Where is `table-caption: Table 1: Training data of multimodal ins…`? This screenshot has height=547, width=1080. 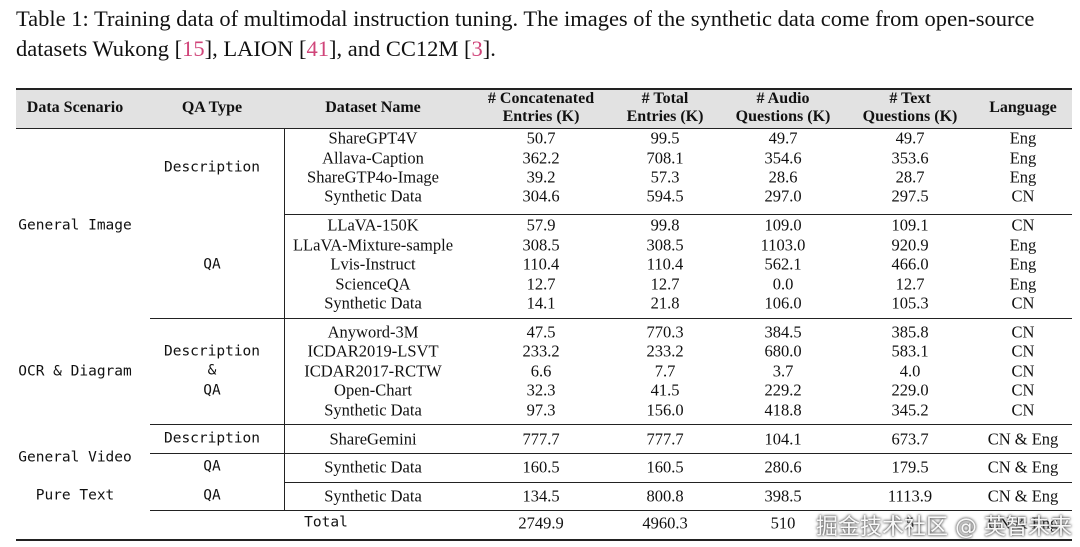 table-caption: Table 1: Training data of multimodal ins… is located at coordinates (544, 34).